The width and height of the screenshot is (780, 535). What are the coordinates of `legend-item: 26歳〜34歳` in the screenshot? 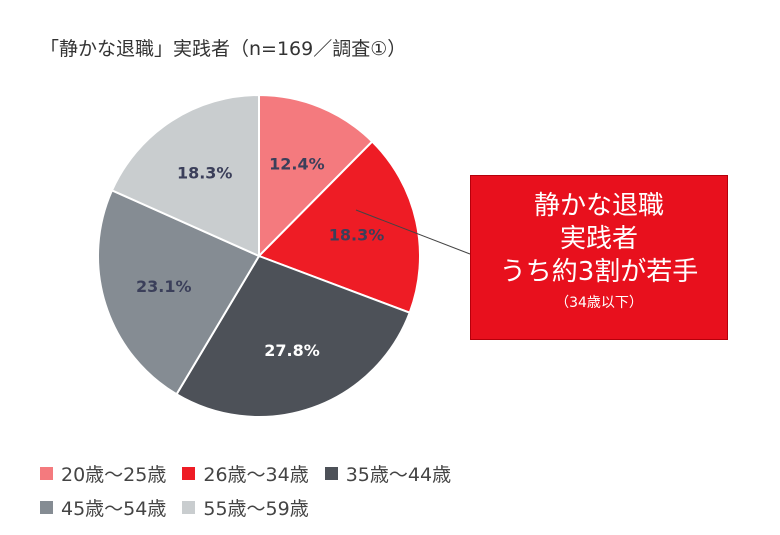 It's located at (245, 473).